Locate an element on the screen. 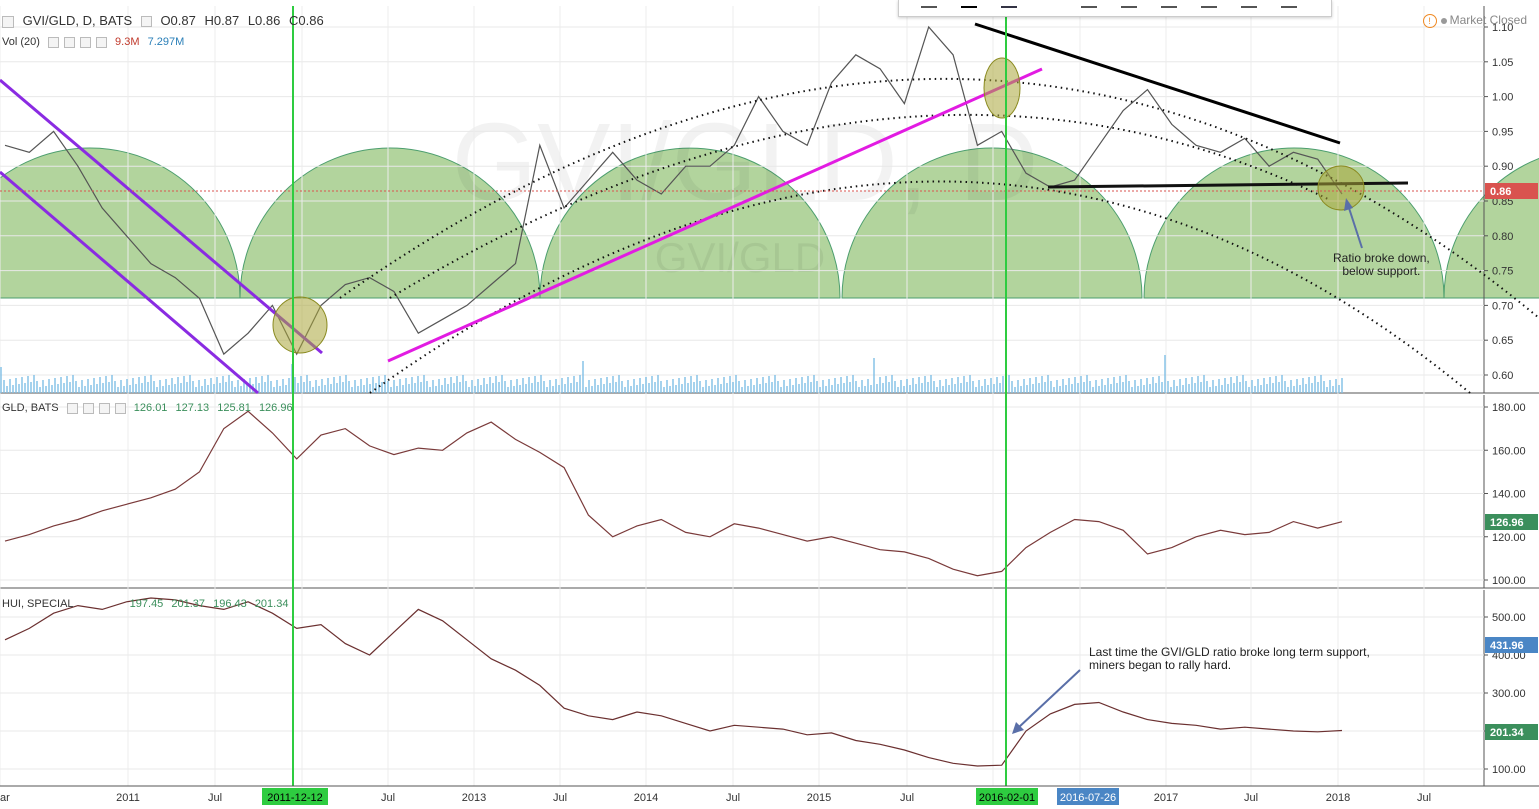  channel-lower-line is located at coordinates (129, 282).